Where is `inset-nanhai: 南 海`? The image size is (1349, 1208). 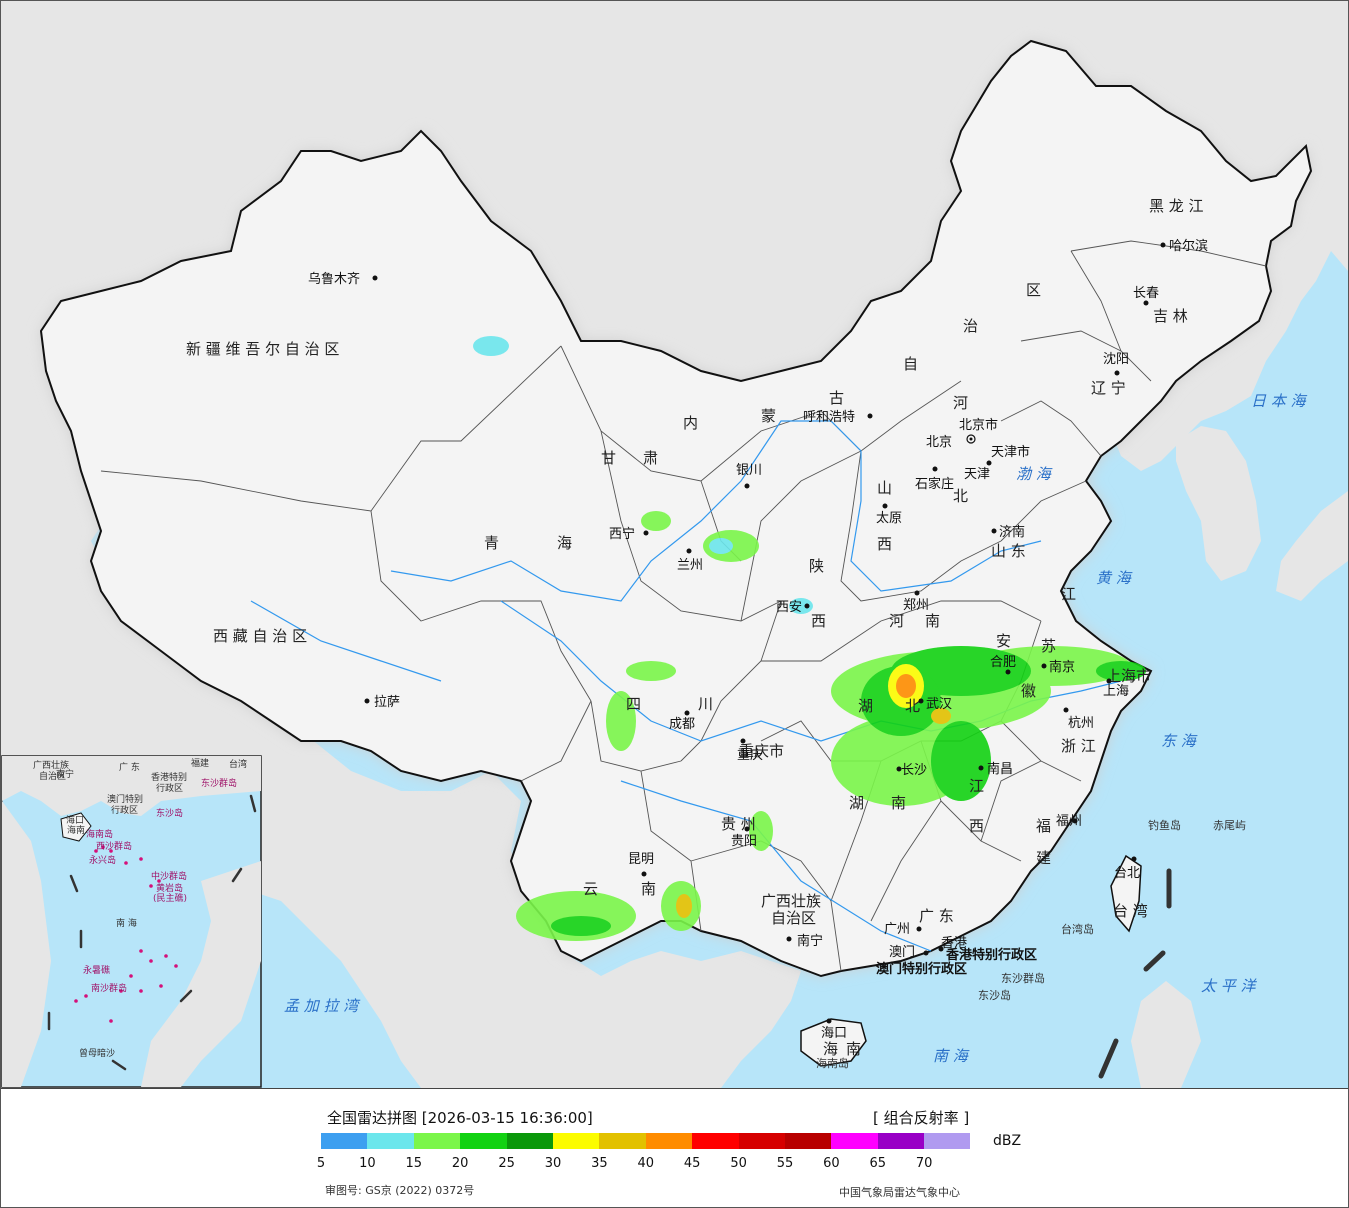 inset-nanhai: 南 海 is located at coordinates (126, 923).